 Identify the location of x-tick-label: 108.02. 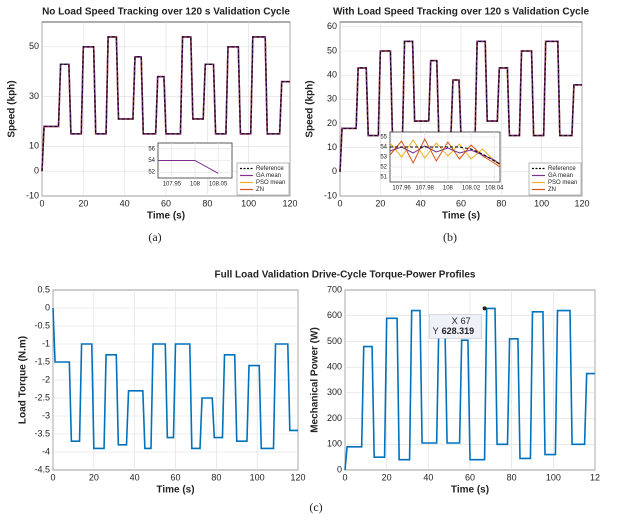
(471, 189).